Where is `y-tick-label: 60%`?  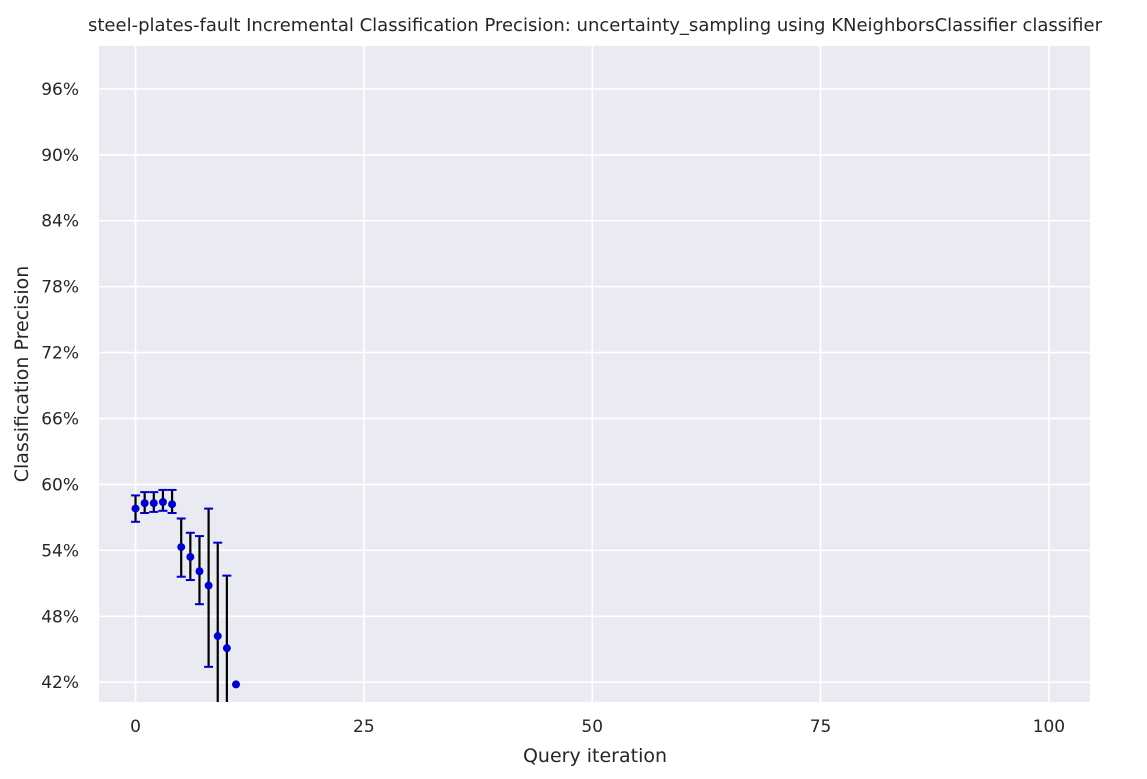 y-tick-label: 60% is located at coordinates (60, 485).